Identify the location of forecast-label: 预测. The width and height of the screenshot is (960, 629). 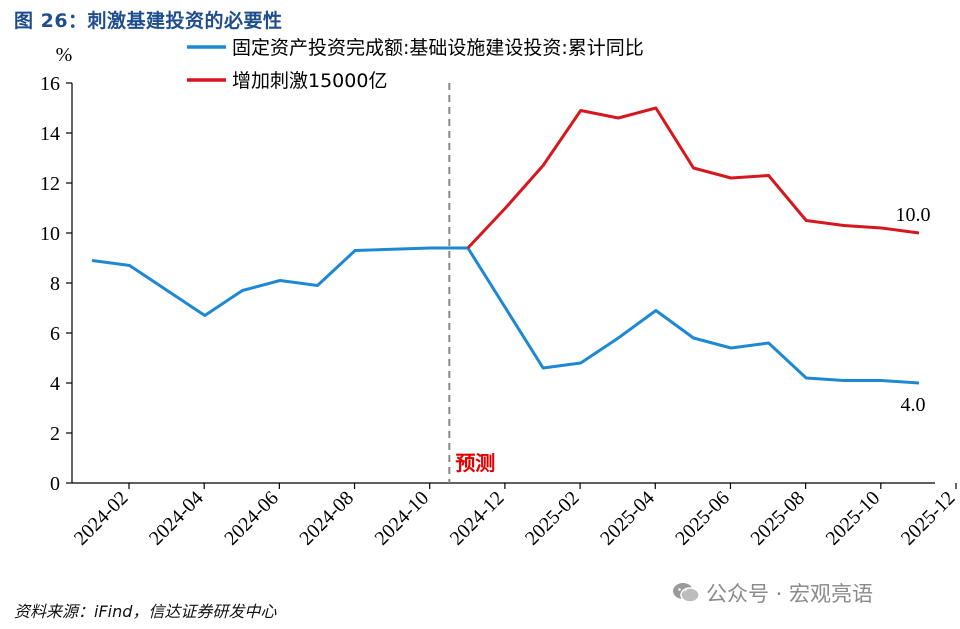
(475, 463).